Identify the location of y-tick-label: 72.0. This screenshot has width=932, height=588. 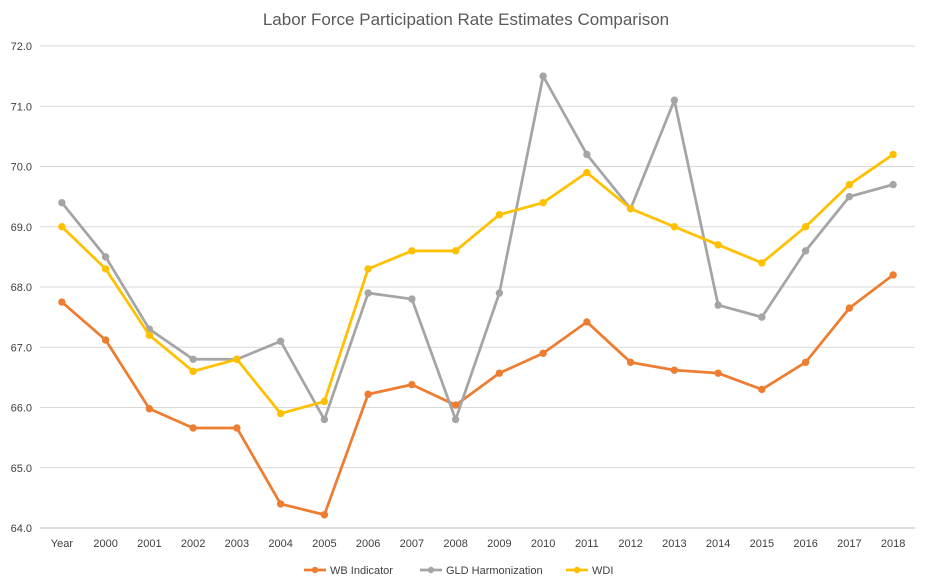
(21, 47).